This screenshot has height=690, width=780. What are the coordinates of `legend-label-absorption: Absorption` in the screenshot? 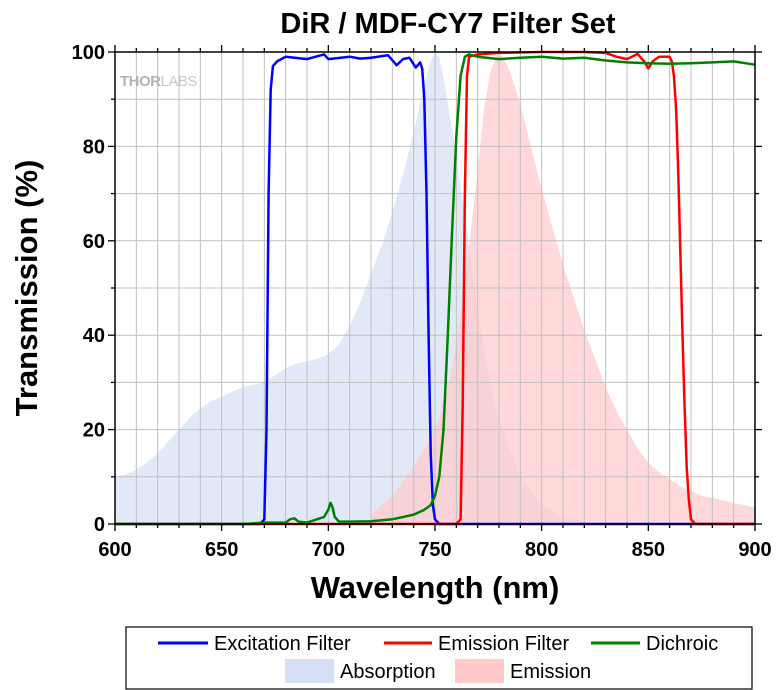 It's located at (388, 672).